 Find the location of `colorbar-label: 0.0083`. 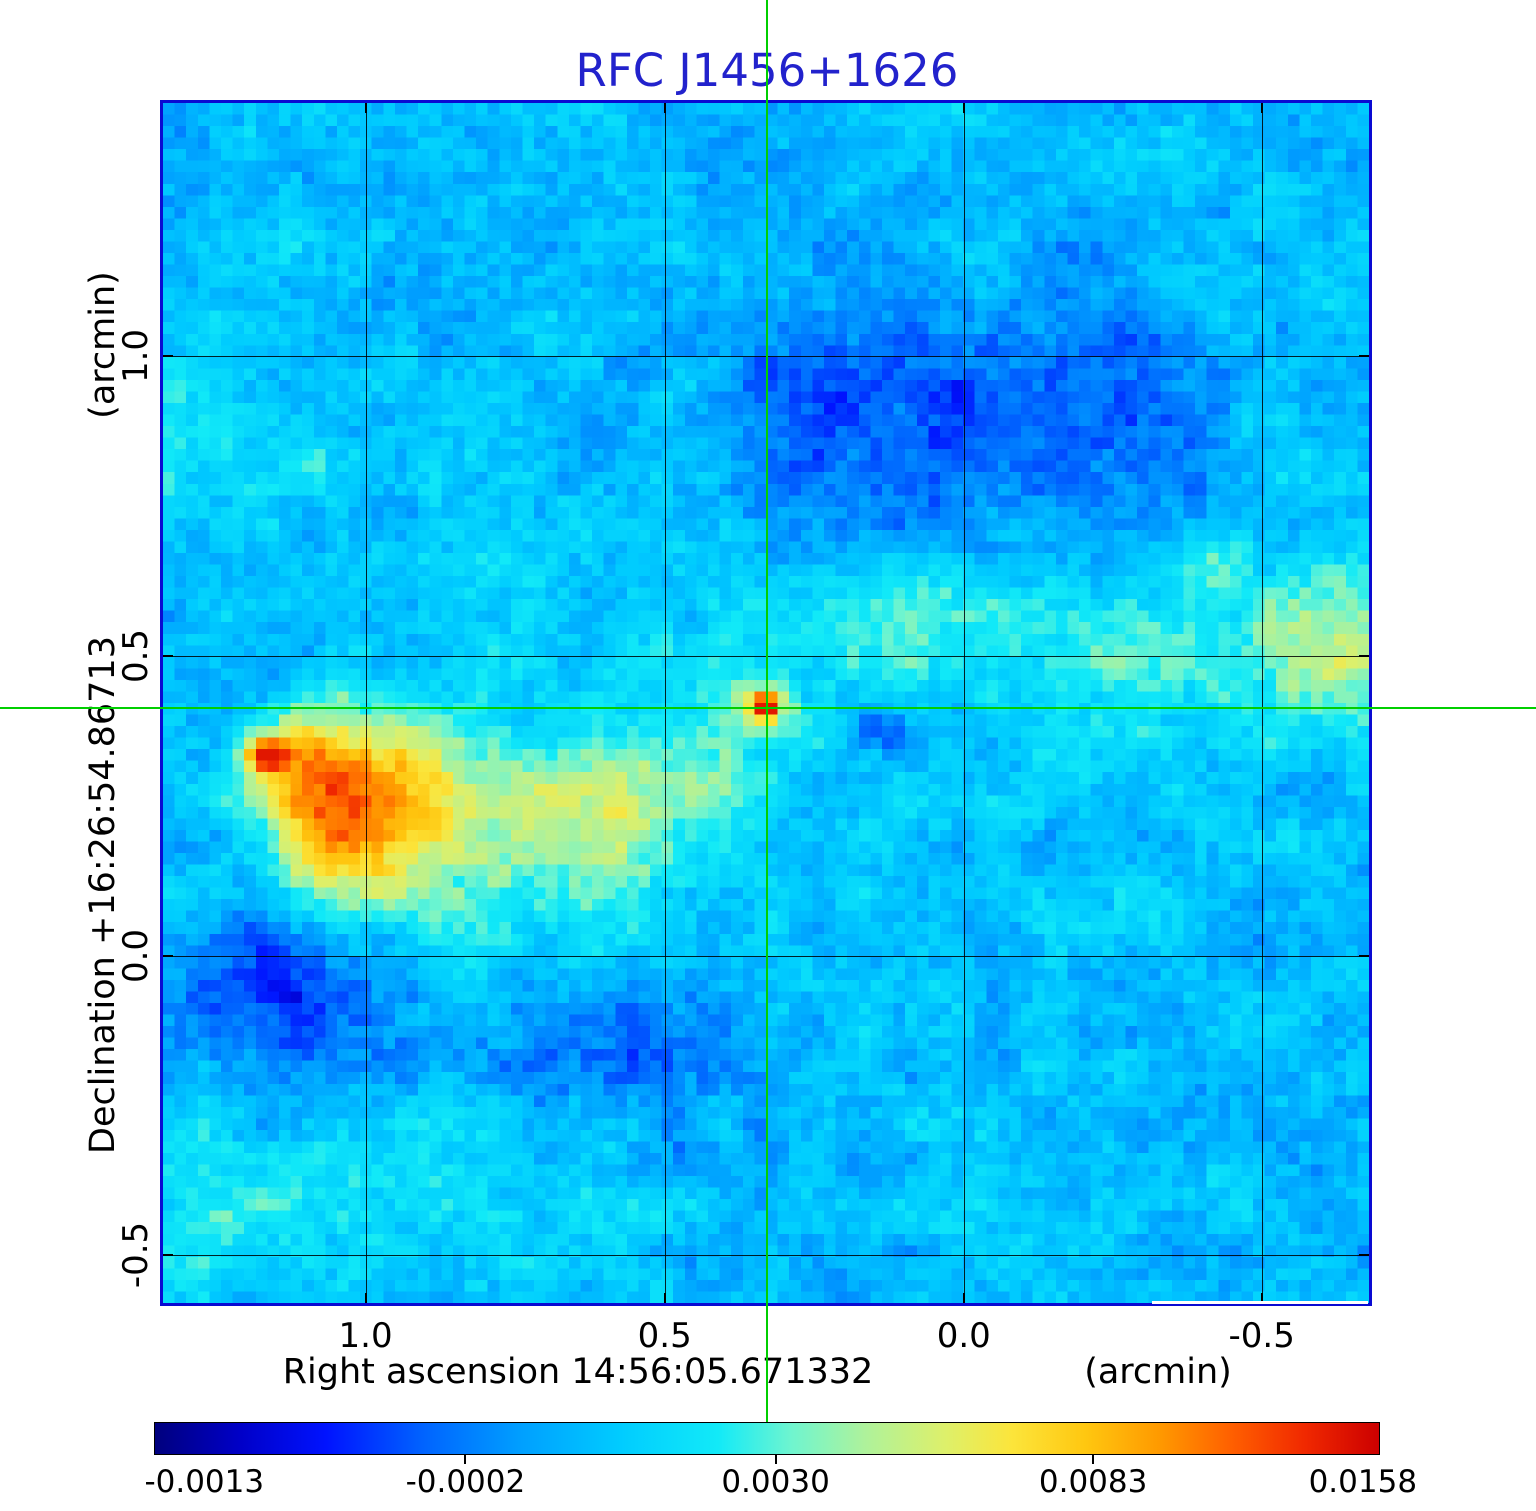

colorbar-label: 0.0083 is located at coordinates (1093, 1482).